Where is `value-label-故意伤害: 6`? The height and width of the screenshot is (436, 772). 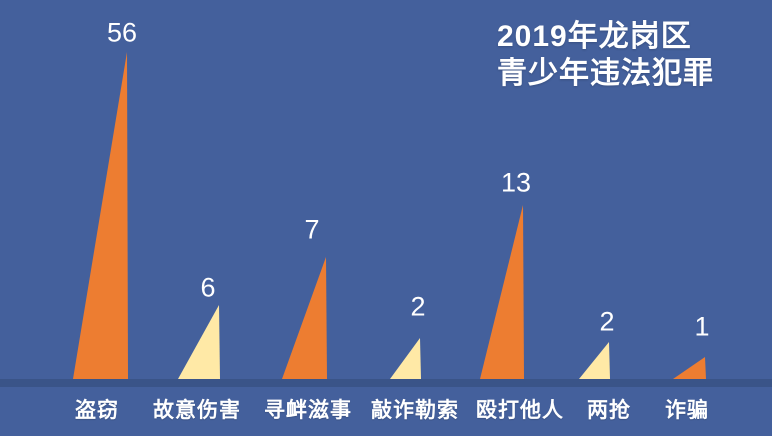 value-label-故意伤害: 6 is located at coordinates (208, 287).